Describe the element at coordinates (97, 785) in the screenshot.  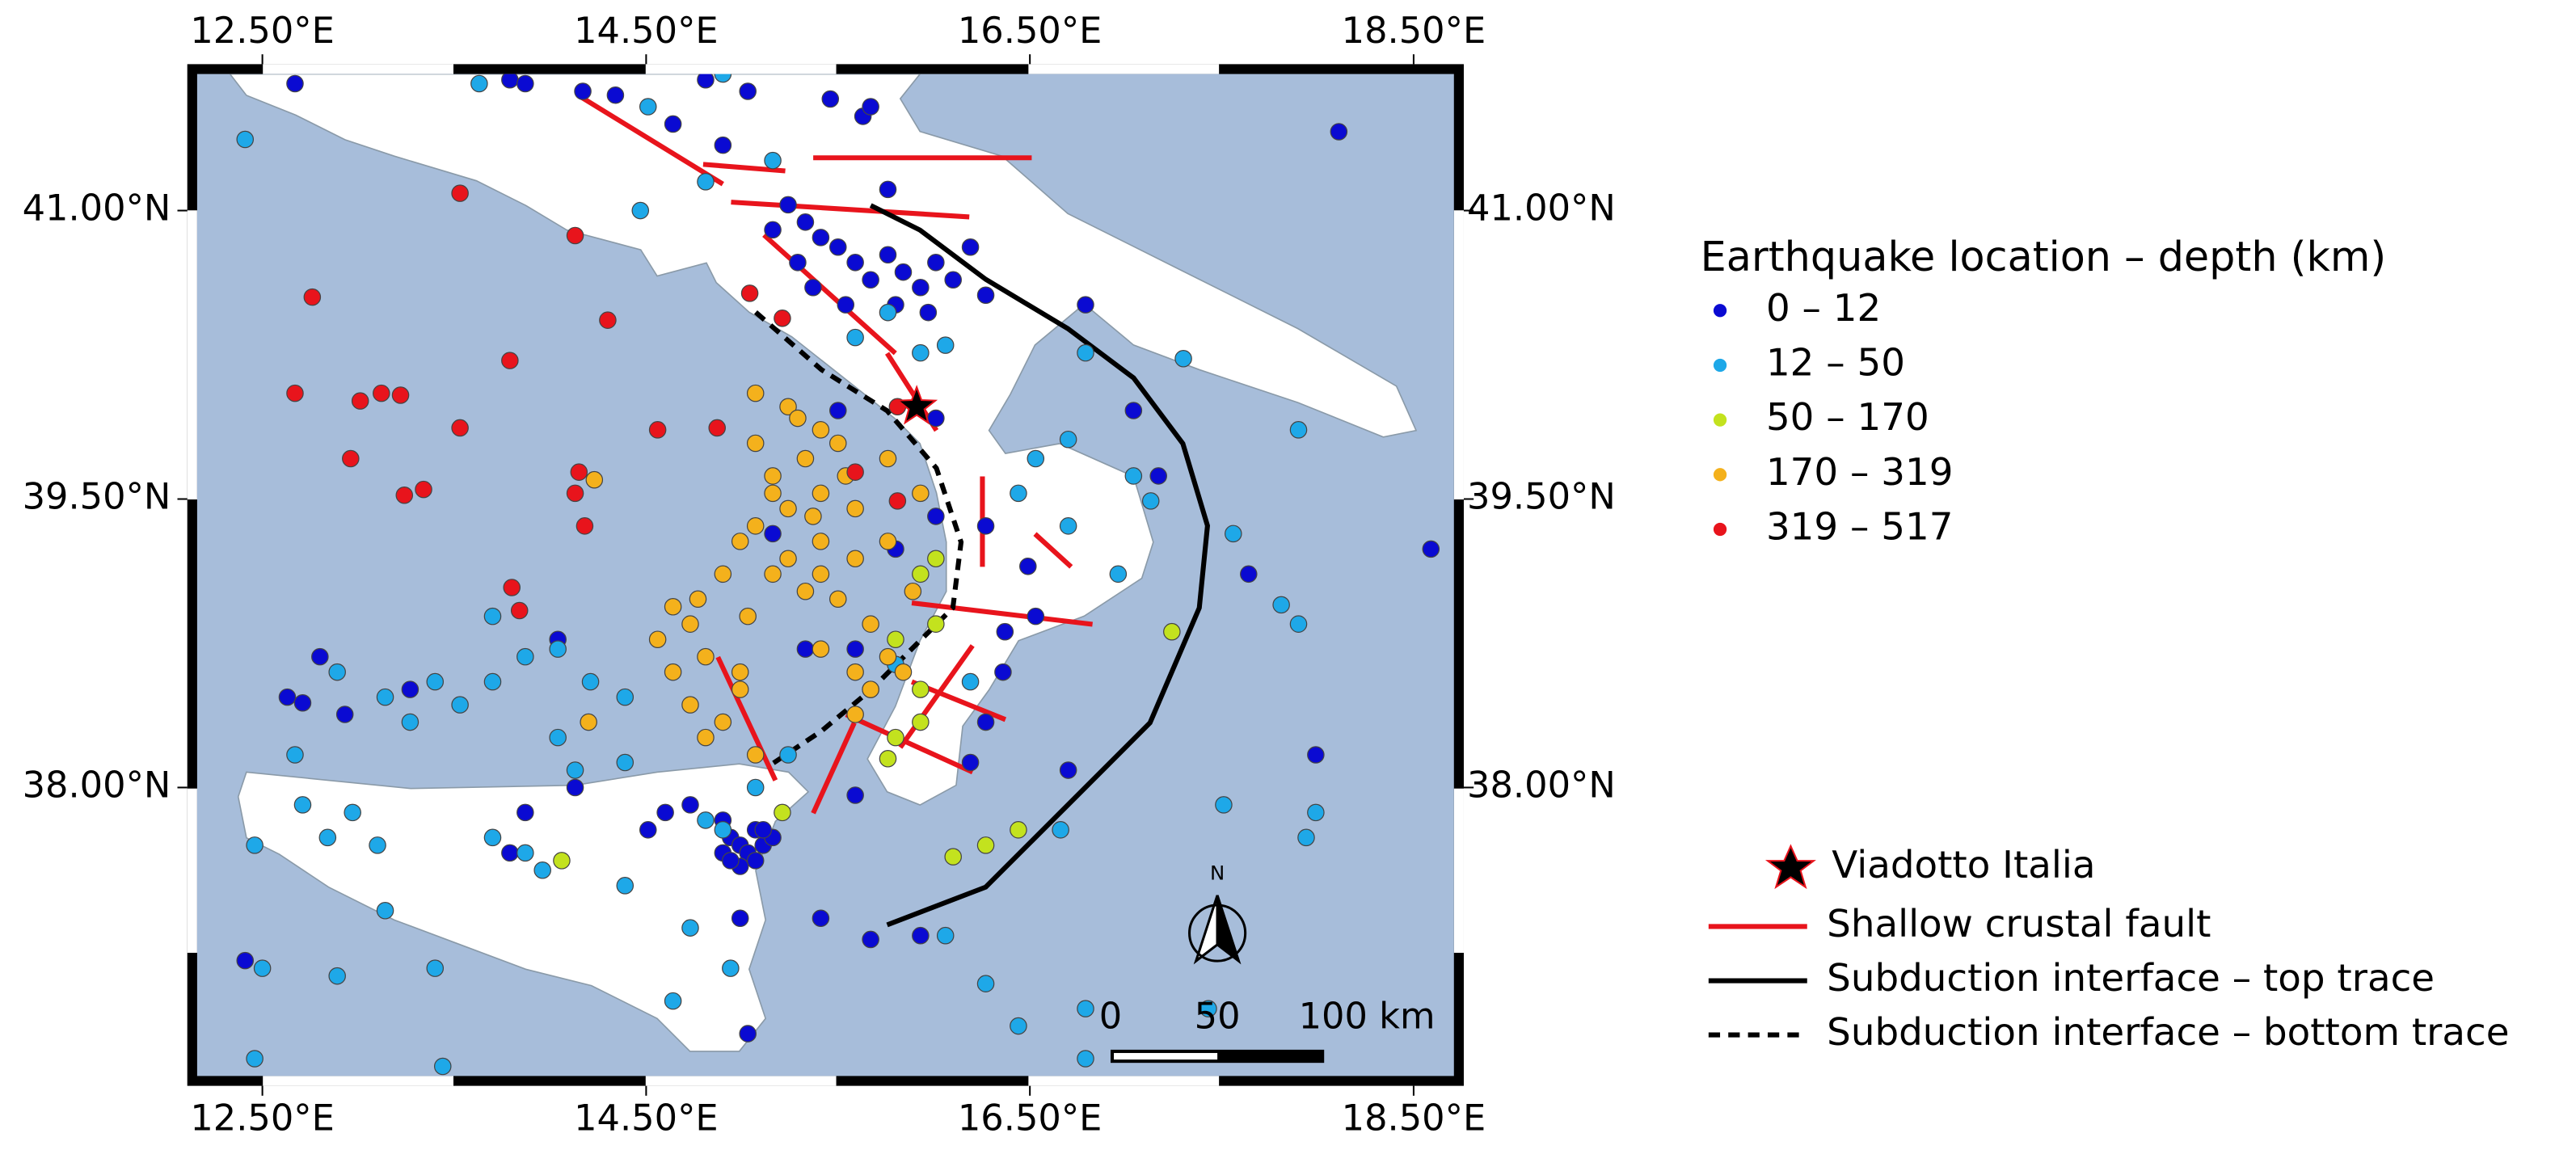
I see `y-tick-label: 38.00°N` at that location.